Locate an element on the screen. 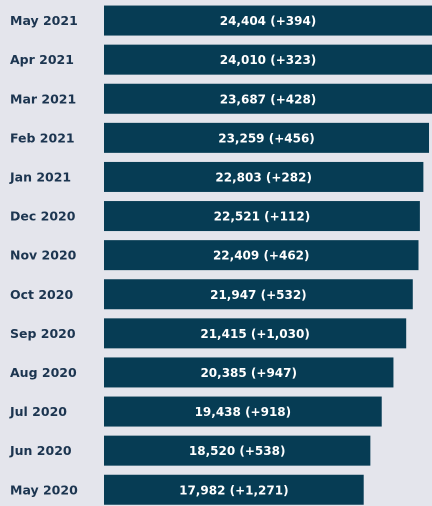 The height and width of the screenshot is (506, 432). value-label: 23,687 (+428) is located at coordinates (268, 99).